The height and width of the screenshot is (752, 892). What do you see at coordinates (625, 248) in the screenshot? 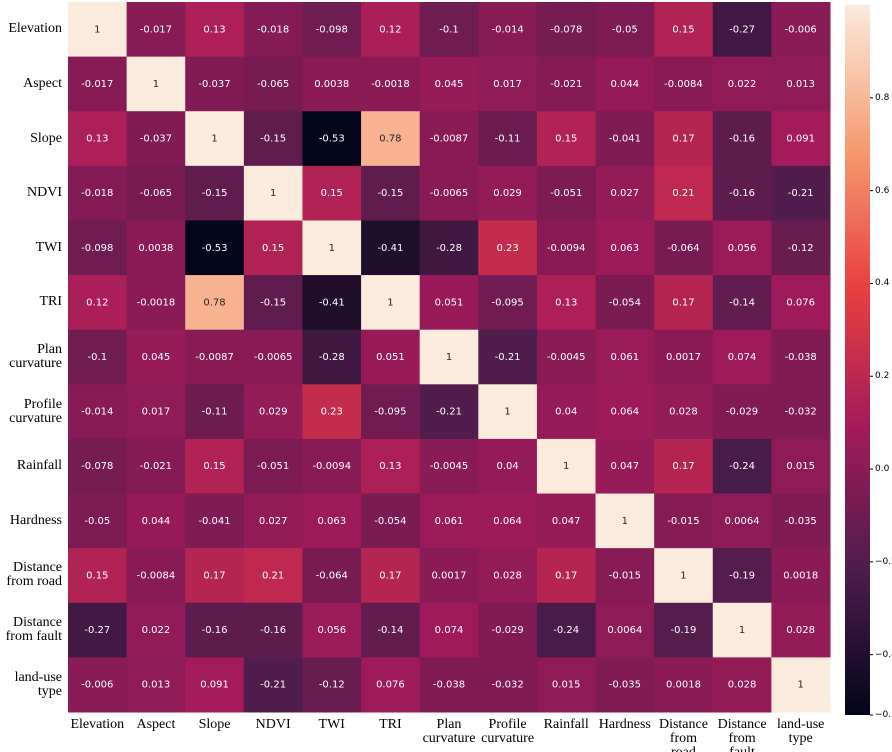
I see `cell-label: 0.063` at bounding box center [625, 248].